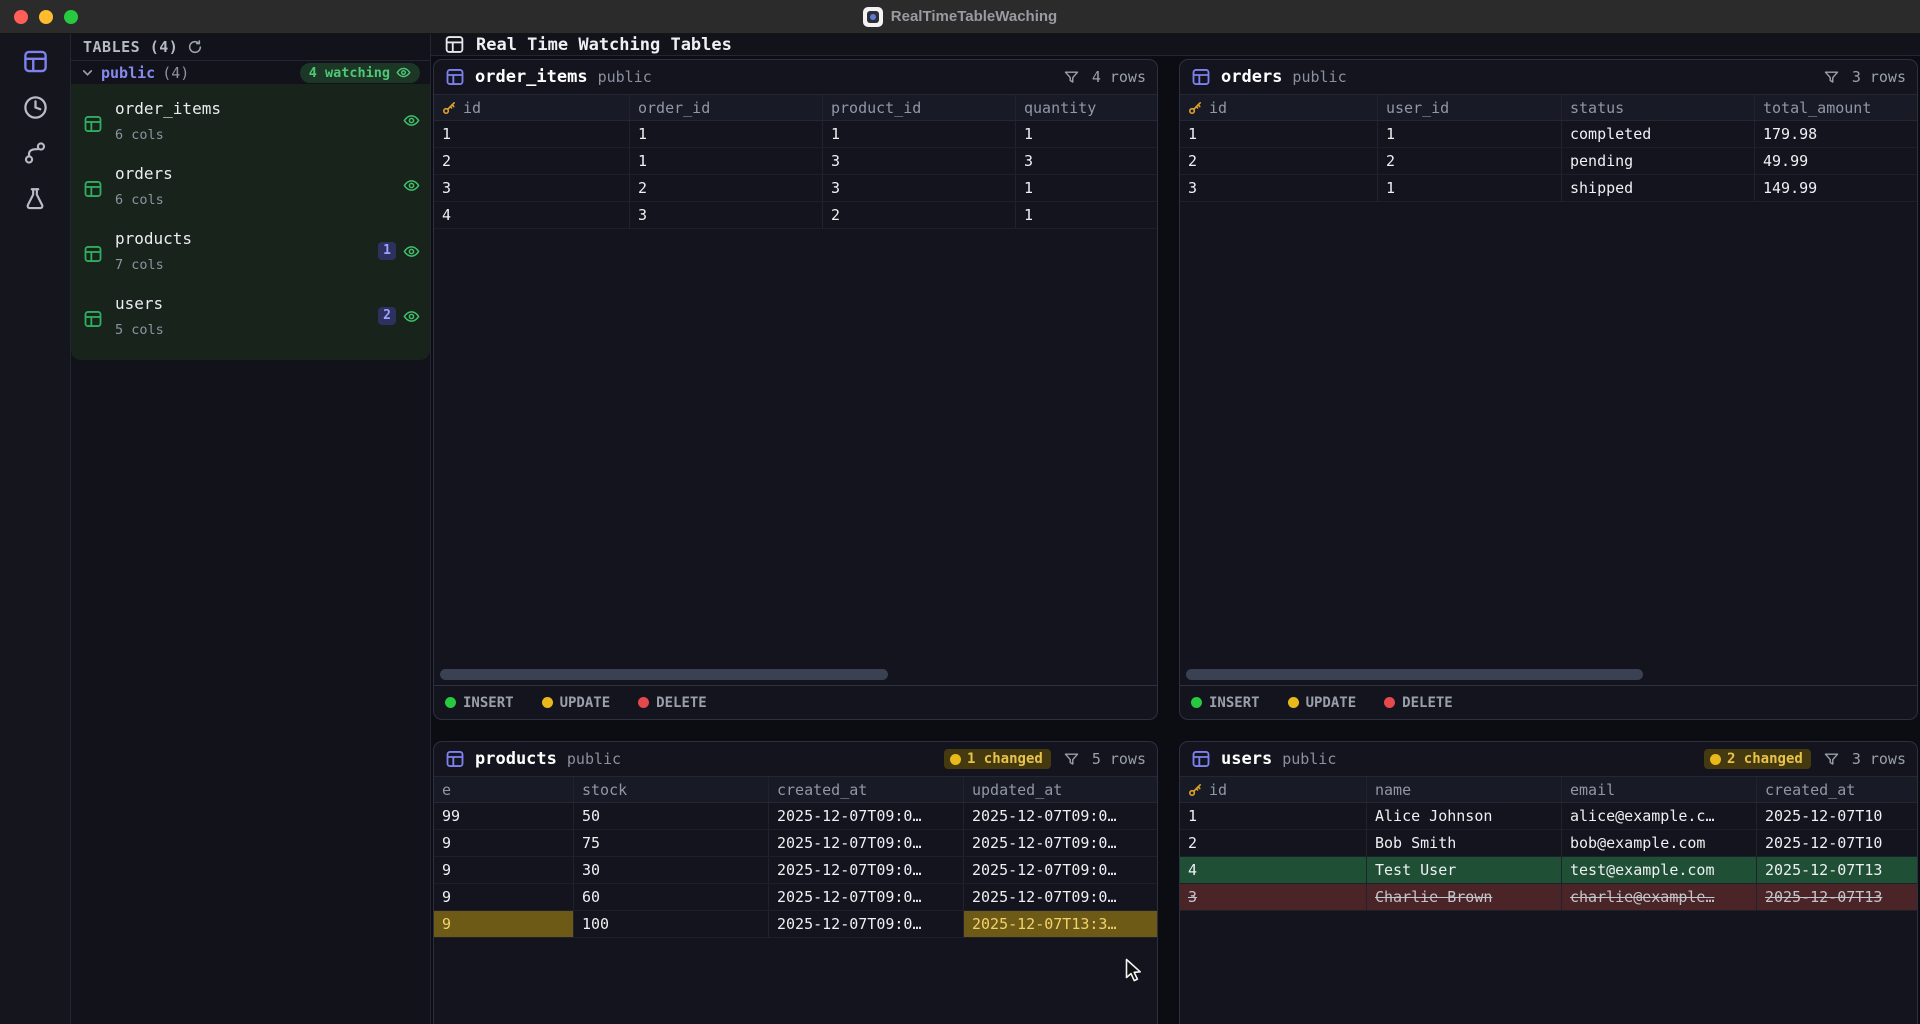 The height and width of the screenshot is (1024, 1920). What do you see at coordinates (139, 303) in the screenshot?
I see `sidebar-table-name: users` at bounding box center [139, 303].